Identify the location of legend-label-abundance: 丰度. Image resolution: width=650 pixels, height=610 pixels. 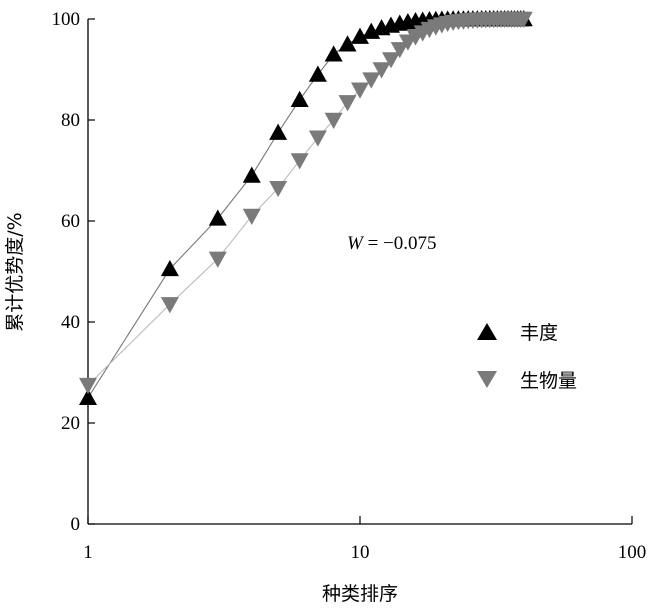
(539, 333).